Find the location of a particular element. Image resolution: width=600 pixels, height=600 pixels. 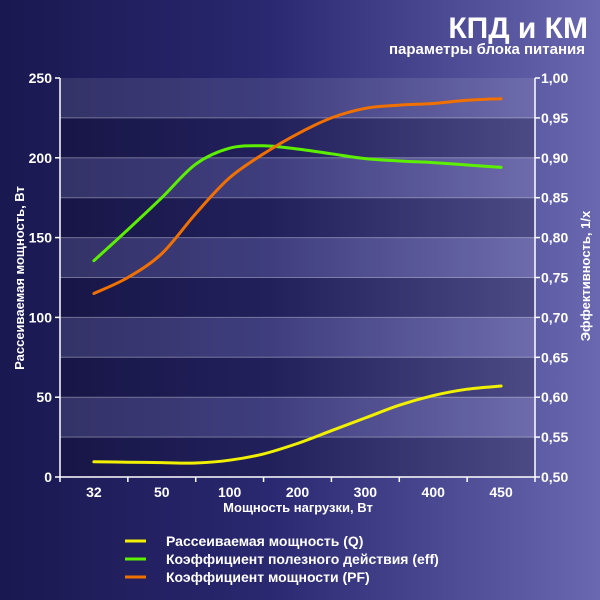

y-right-tick-label: 0,65 is located at coordinates (554, 357).